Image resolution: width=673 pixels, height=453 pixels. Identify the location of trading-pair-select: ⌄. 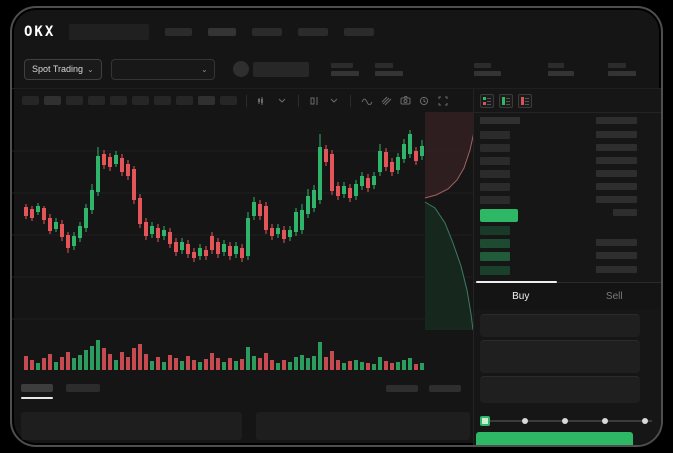
(162, 69).